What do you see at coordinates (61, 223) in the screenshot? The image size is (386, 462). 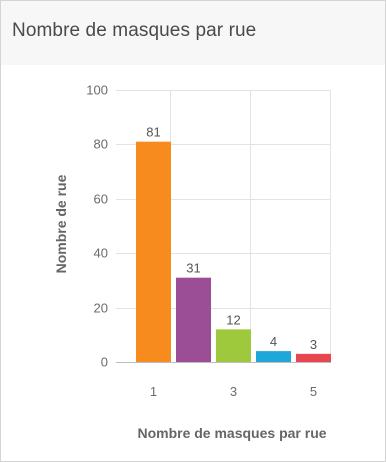 I see `y-axis-title: Nombre de rue` at bounding box center [61, 223].